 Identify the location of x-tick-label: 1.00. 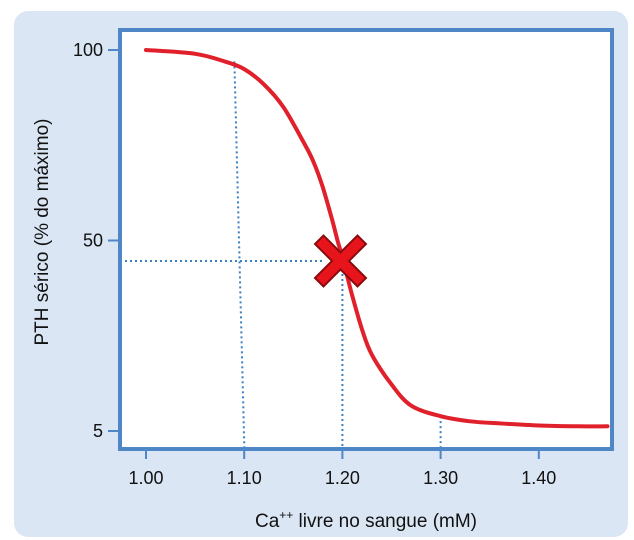
(145, 478).